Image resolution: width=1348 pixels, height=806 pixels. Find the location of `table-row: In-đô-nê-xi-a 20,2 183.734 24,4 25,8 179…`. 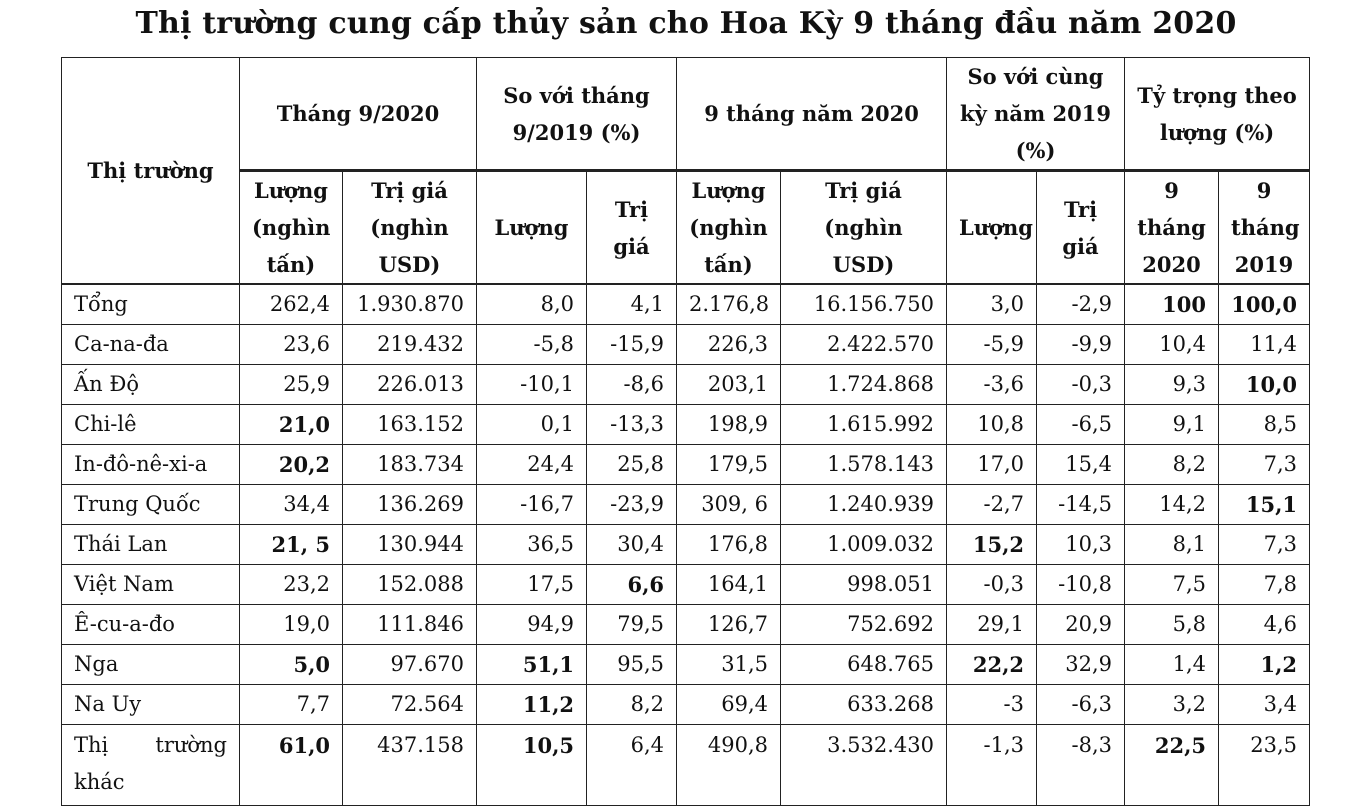

table-row: In-đô-nê-xi-a 20,2 183.734 24,4 25,8 179… is located at coordinates (686, 464).